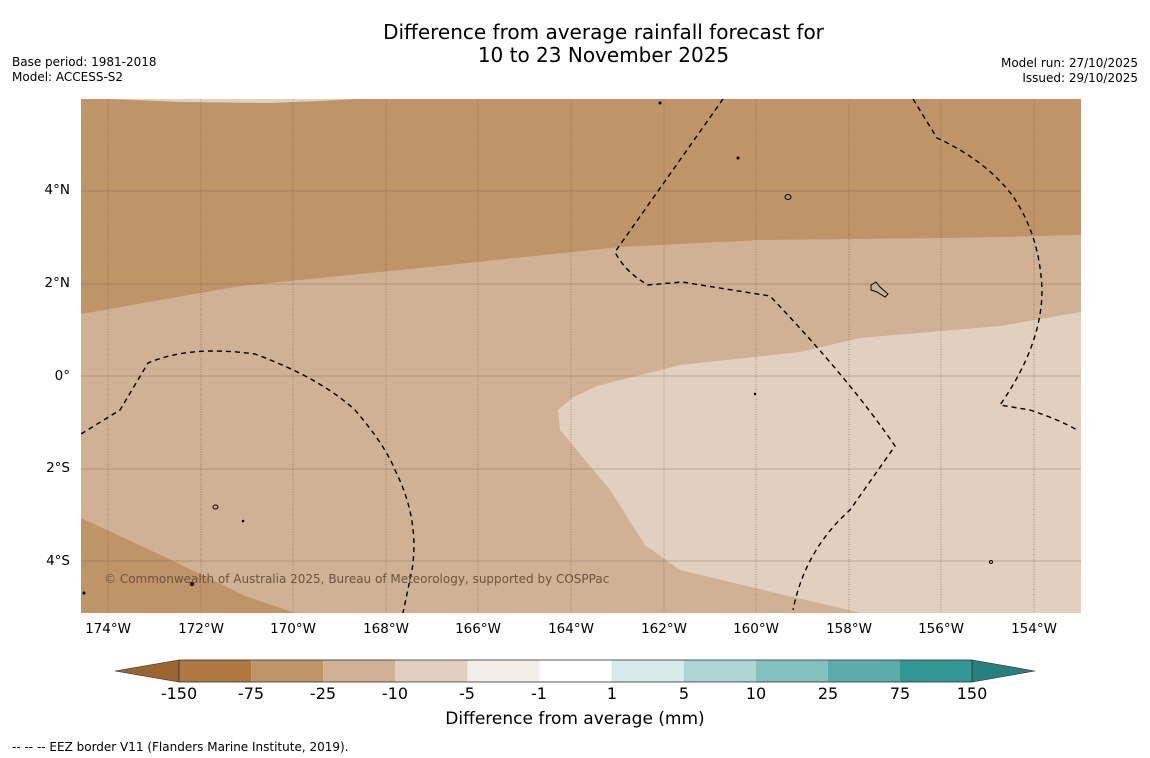 The width and height of the screenshot is (1150, 758). What do you see at coordinates (57, 283) in the screenshot?
I see `lat-label-2n: 2°N` at bounding box center [57, 283].